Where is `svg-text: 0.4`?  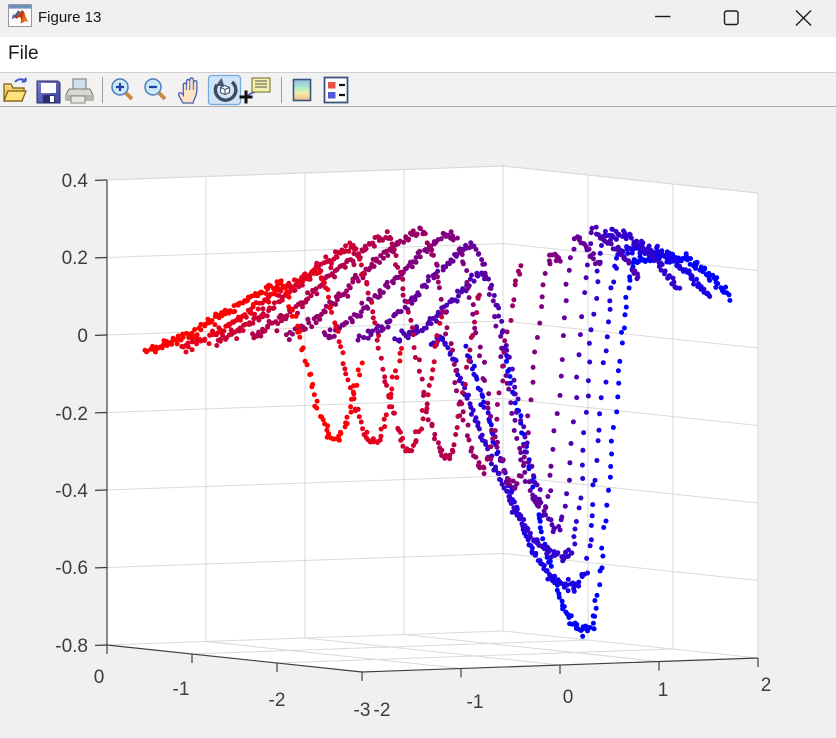
svg-text: 0.4 is located at coordinates (75, 181).